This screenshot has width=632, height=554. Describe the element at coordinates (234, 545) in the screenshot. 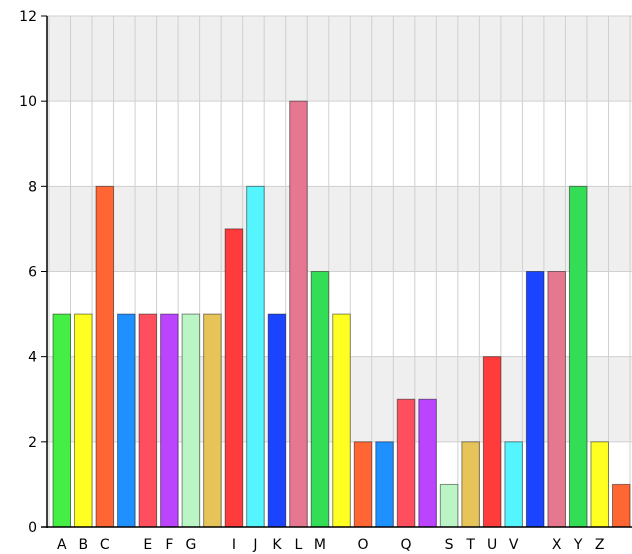

I see `x-tick-label: I` at that location.